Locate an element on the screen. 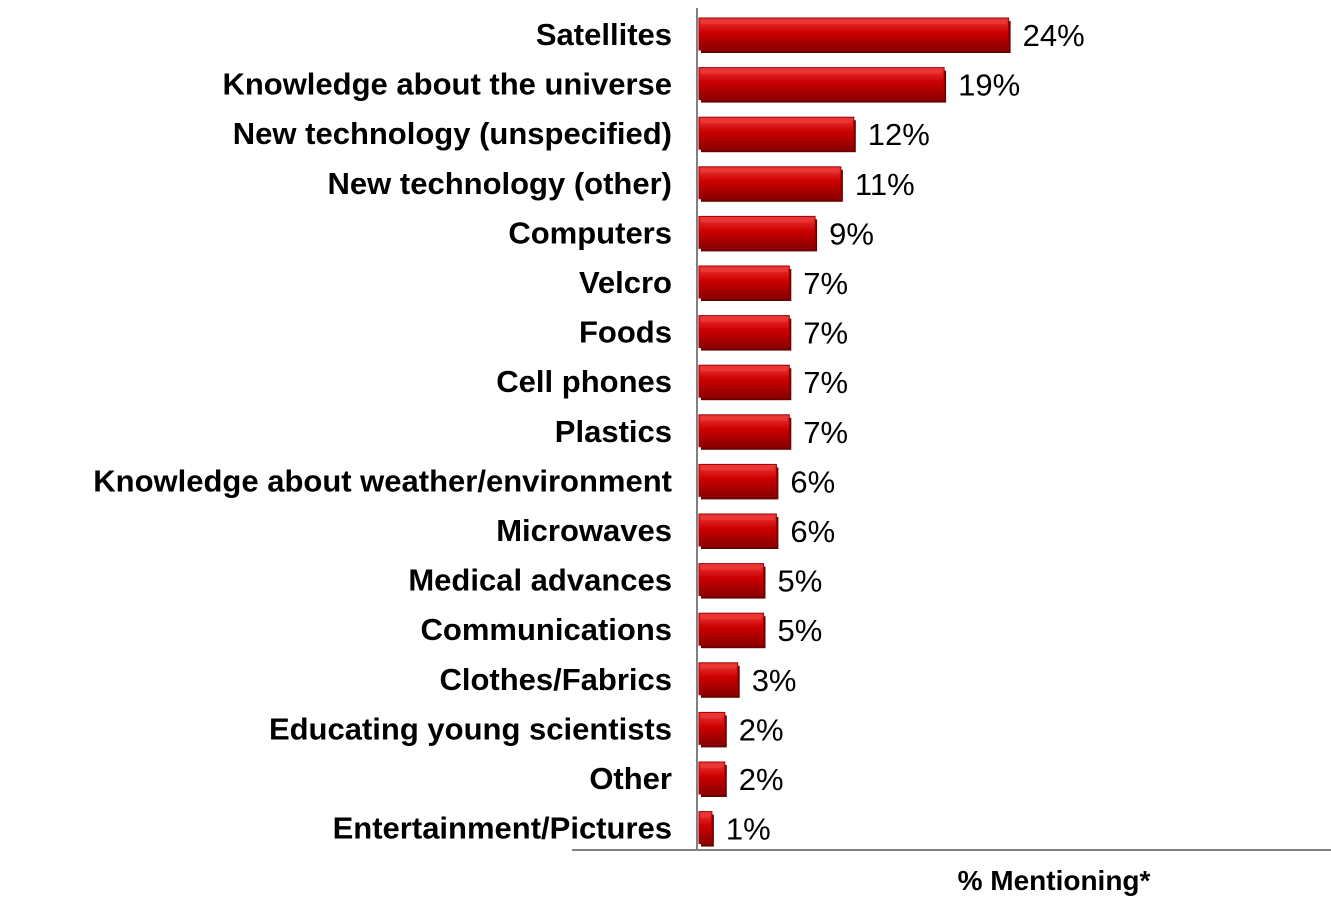 This screenshot has width=1331, height=908. bar-entertainment-pictures is located at coordinates (706, 829).